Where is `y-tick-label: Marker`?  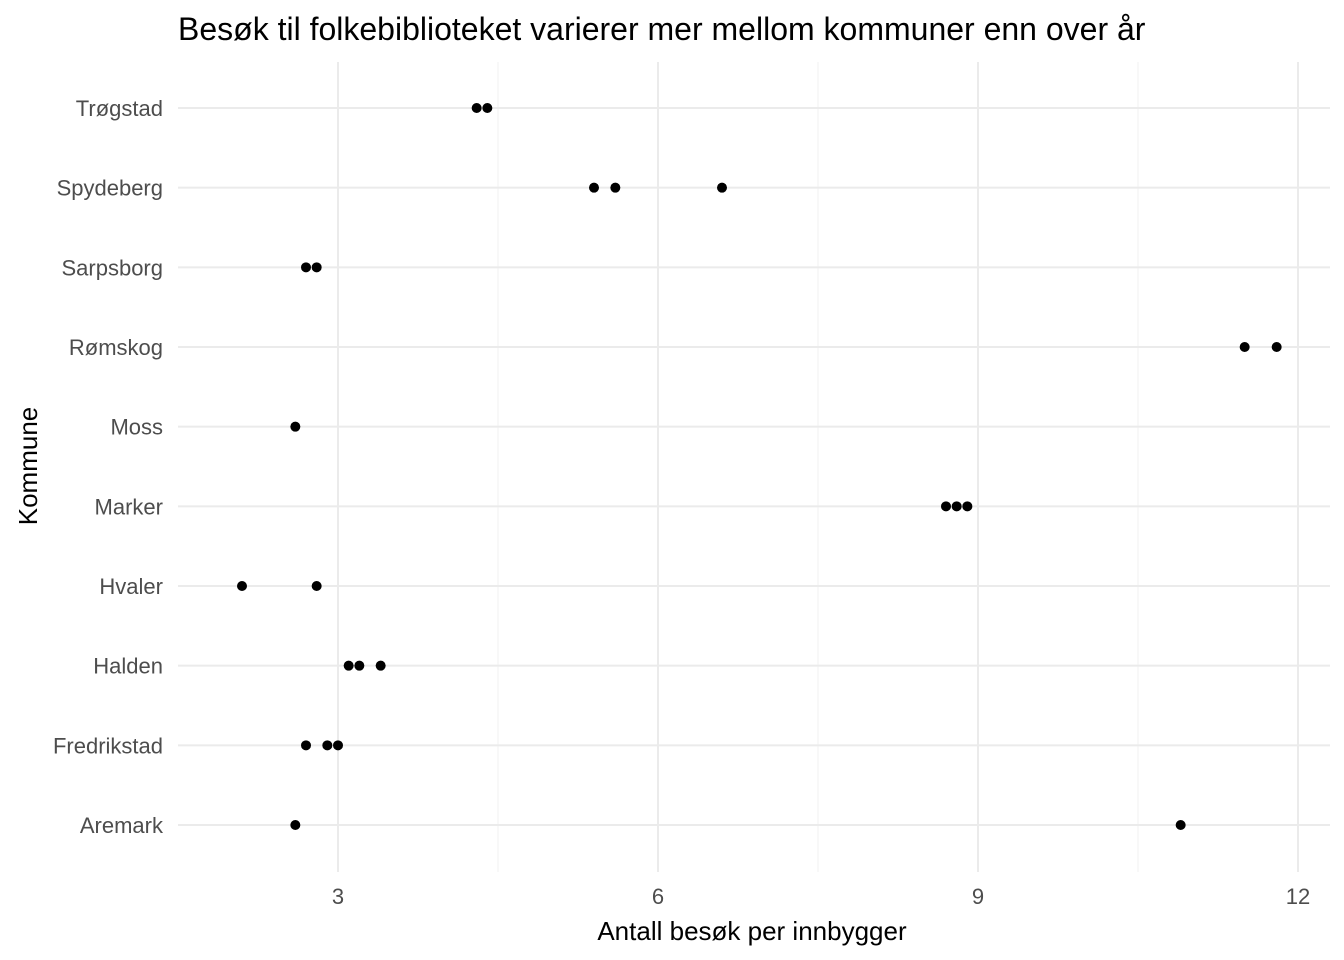 y-tick-label: Marker is located at coordinates (129, 506).